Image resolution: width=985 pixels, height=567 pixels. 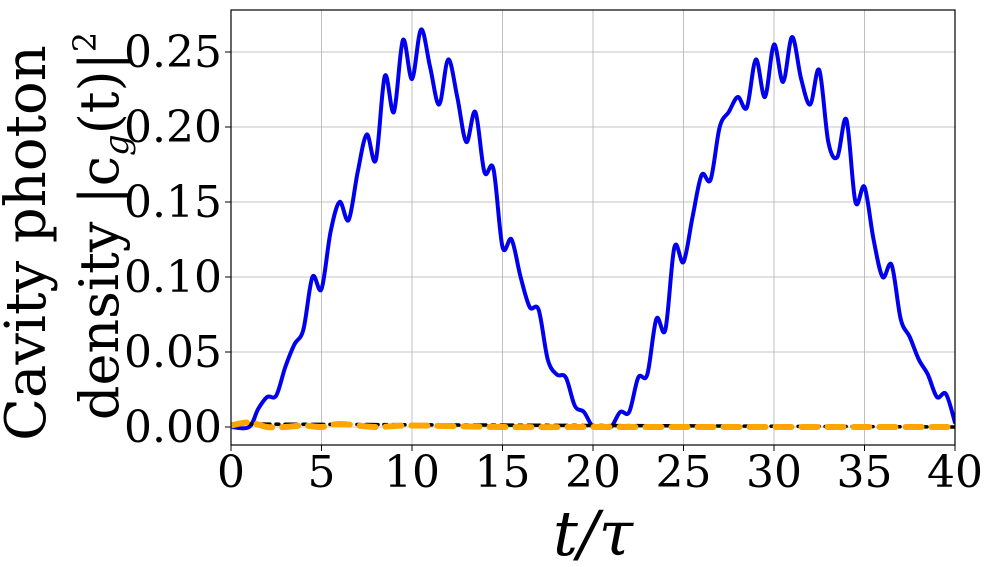 I want to click on x-tick-label: 20, so click(x=593, y=472).